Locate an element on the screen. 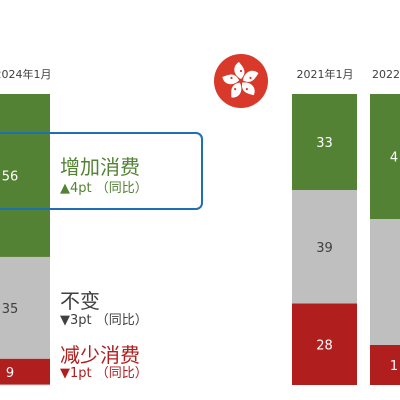 This screenshot has width=400, height=400. hong-kong-flag-icon is located at coordinates (241, 81).